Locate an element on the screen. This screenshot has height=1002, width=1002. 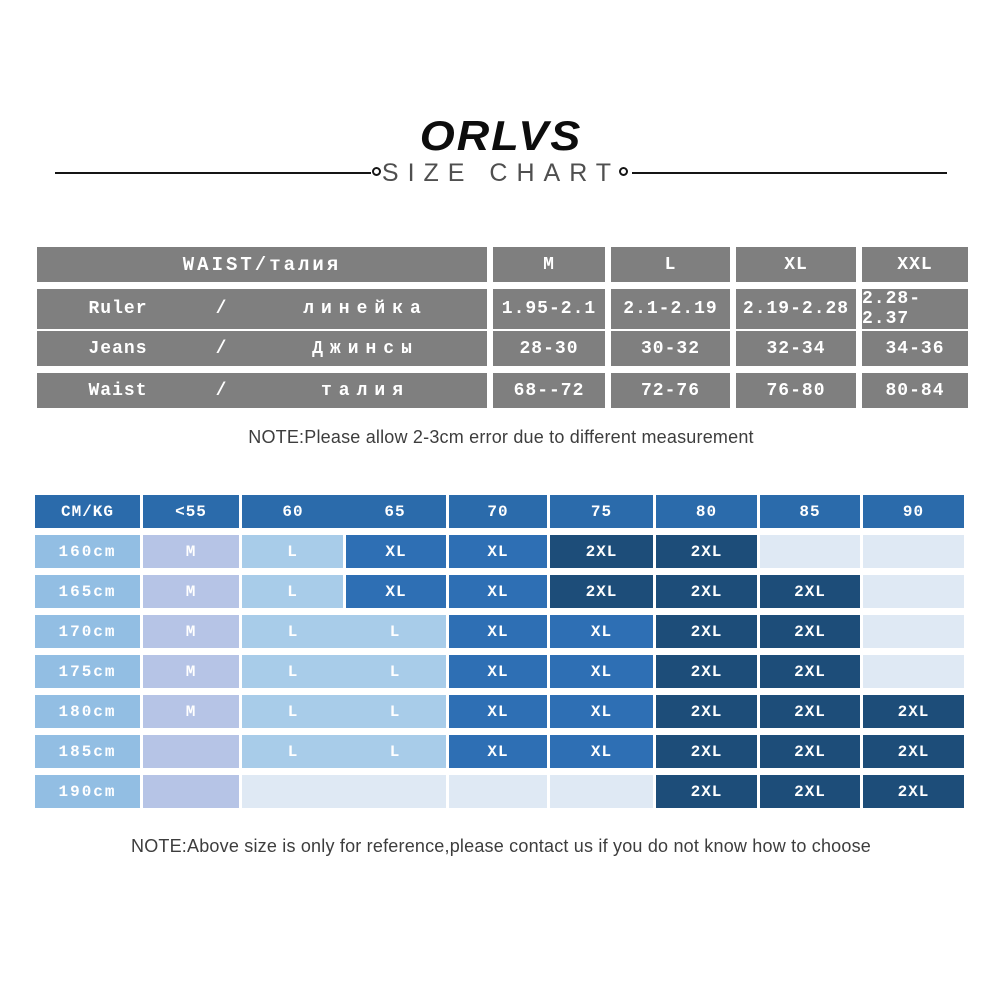
size-label: XXL is located at coordinates (915, 264).